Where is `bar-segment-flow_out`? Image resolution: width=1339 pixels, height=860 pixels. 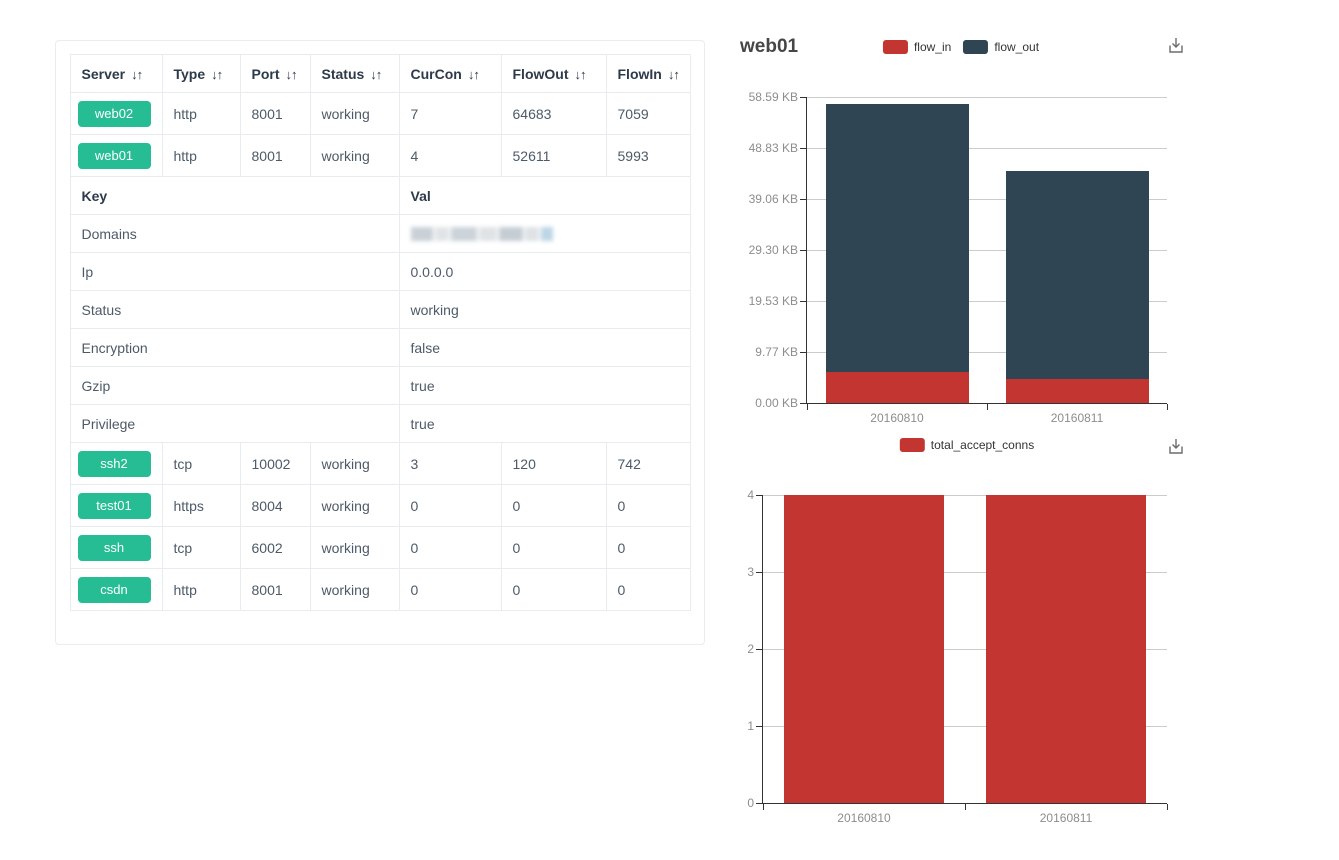
bar-segment-flow_out is located at coordinates (1077, 275).